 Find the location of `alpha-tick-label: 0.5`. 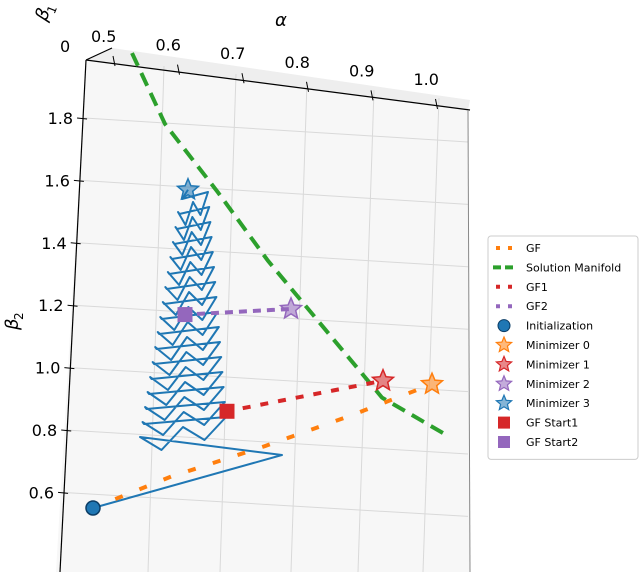

alpha-tick-label: 0.5 is located at coordinates (103, 36).